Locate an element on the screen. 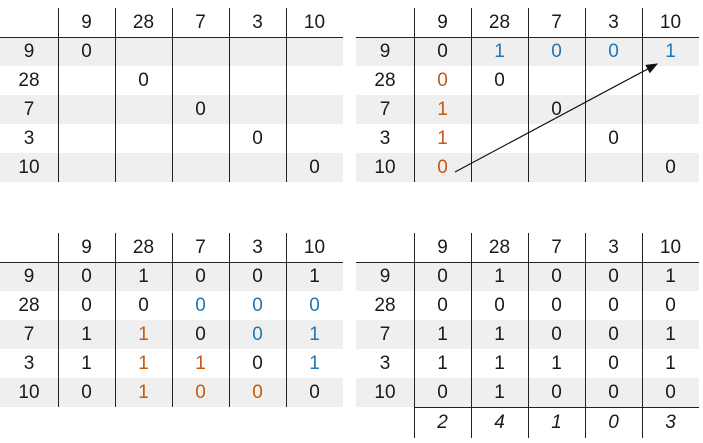 The width and height of the screenshot is (703, 443). matrix-row: 10 0 0 is located at coordinates (527, 167).